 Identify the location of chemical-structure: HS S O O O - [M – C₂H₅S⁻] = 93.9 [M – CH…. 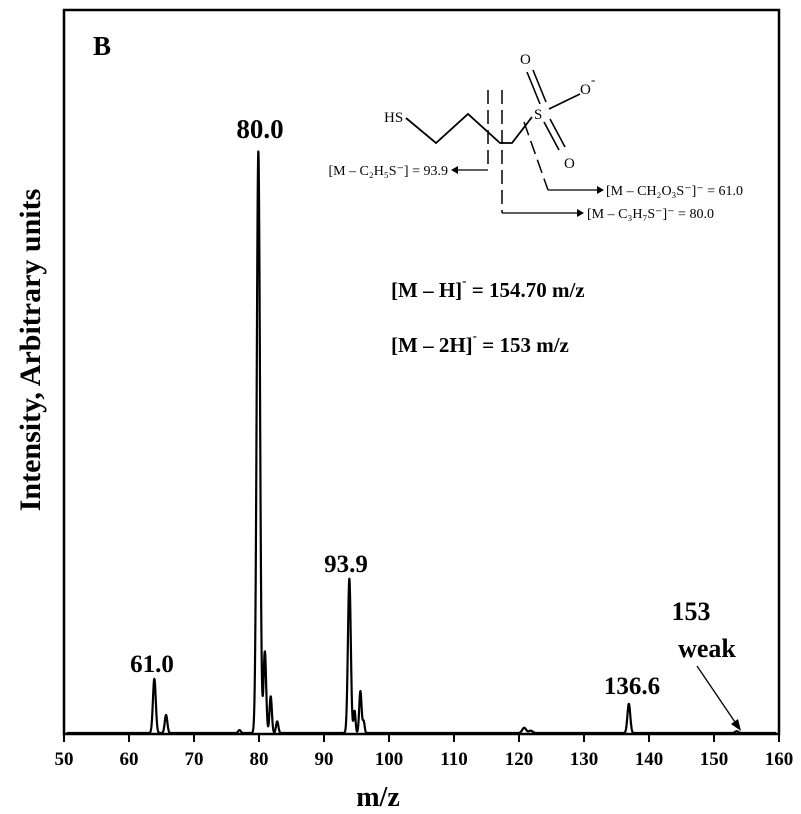
(535, 137).